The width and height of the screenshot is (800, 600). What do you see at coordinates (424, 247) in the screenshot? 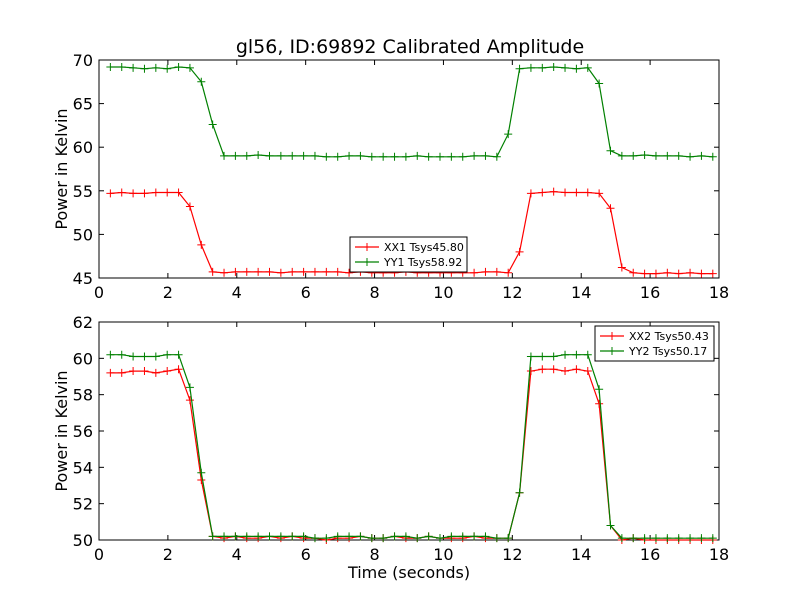
I see `legend-label: XX1 Tsys45.80` at bounding box center [424, 247].